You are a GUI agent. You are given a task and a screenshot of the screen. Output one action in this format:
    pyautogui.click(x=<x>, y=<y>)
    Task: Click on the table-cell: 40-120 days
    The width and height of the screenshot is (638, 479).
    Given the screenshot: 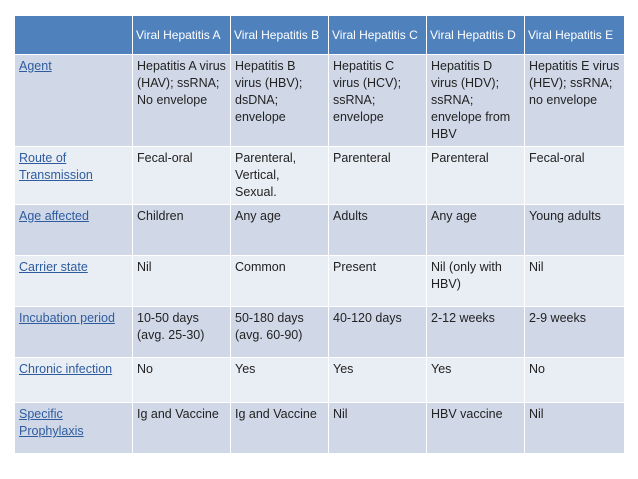 What is the action you would take?
    pyautogui.click(x=377, y=332)
    